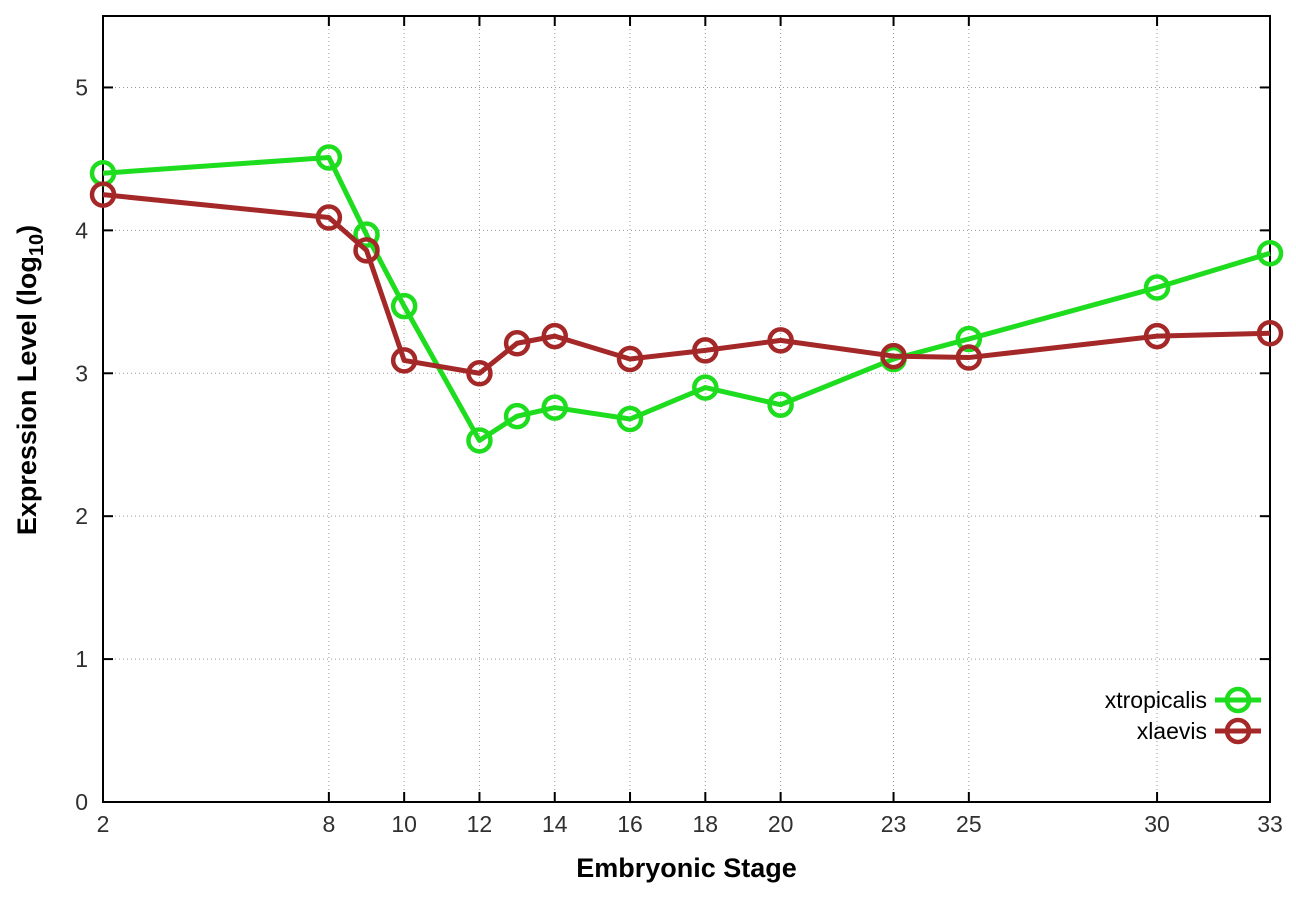  I want to click on x-tick-label: 14, so click(555, 824).